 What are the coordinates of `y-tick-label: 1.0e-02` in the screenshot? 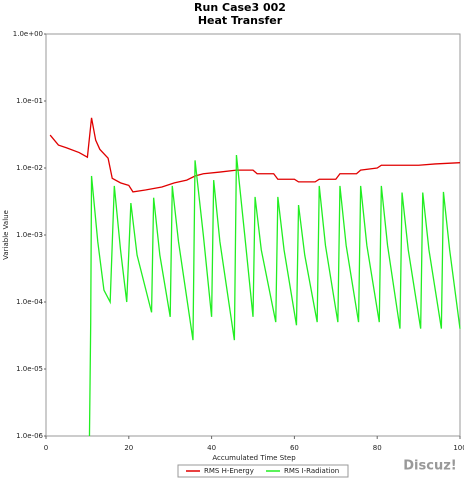 It's located at (29, 168).